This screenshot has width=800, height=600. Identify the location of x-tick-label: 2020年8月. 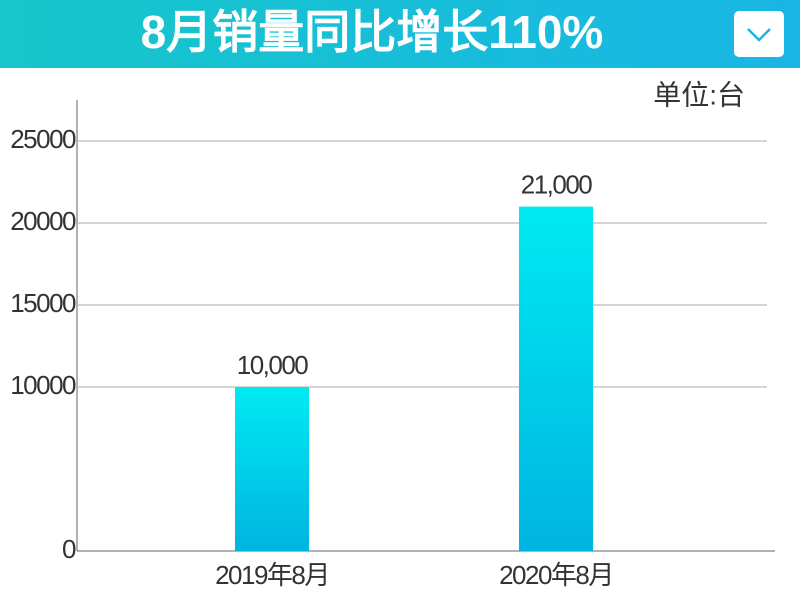
(556, 575).